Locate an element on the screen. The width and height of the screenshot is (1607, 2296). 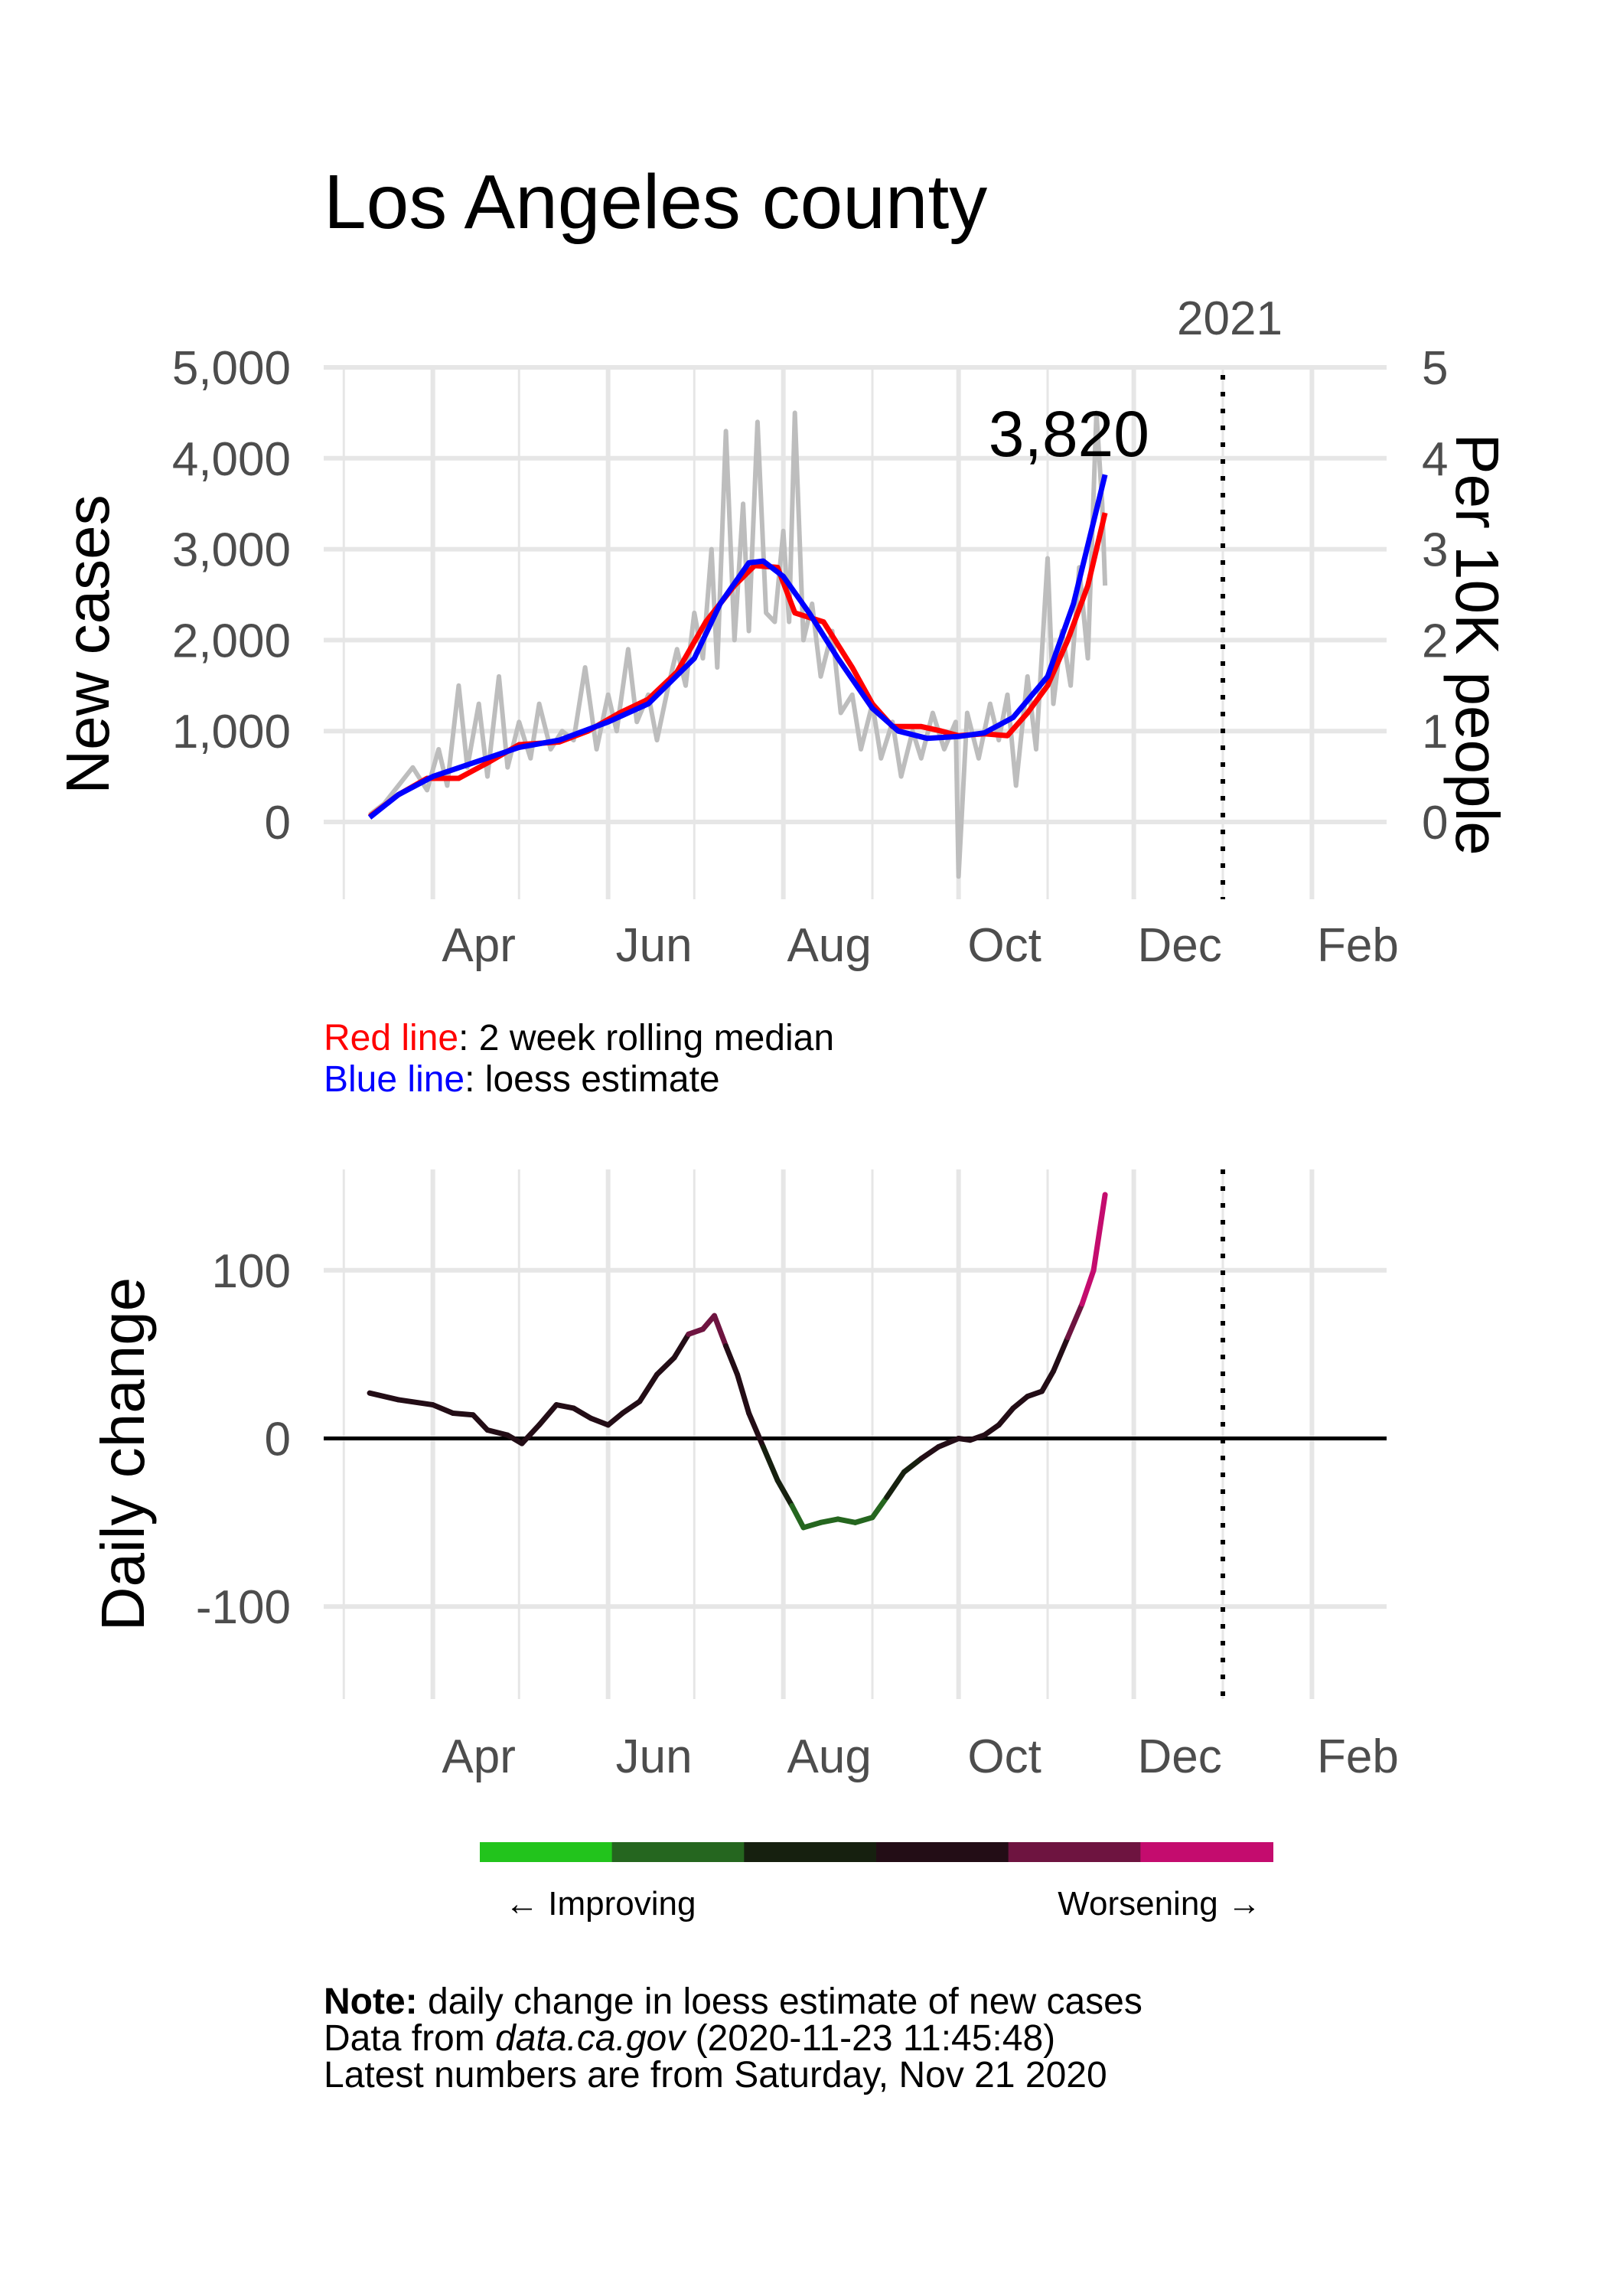
raw-daily-cases-line is located at coordinates (738, 644).